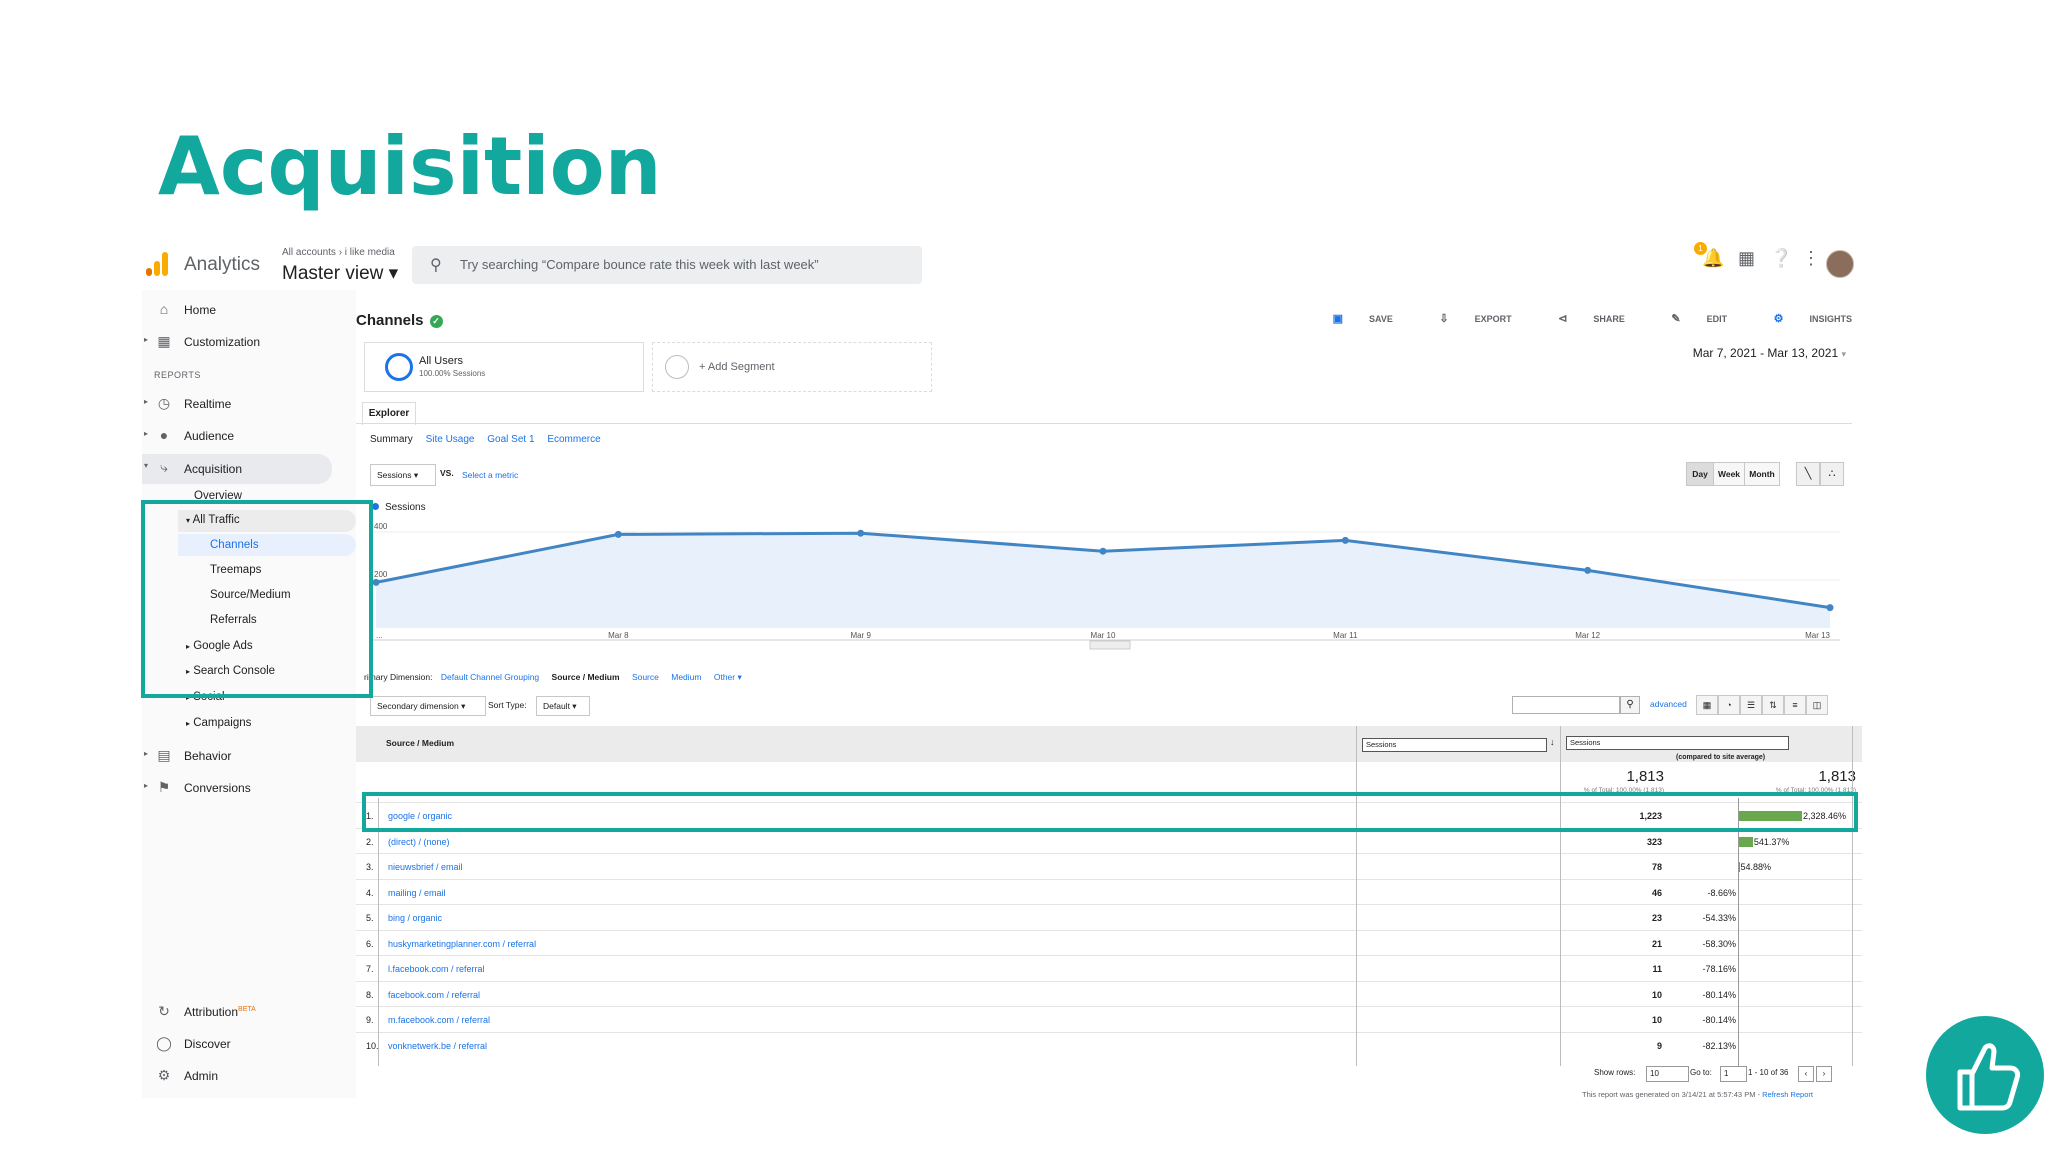 The height and width of the screenshot is (1152, 2048). What do you see at coordinates (391, 439) in the screenshot?
I see `subtab-summary: Summary` at bounding box center [391, 439].